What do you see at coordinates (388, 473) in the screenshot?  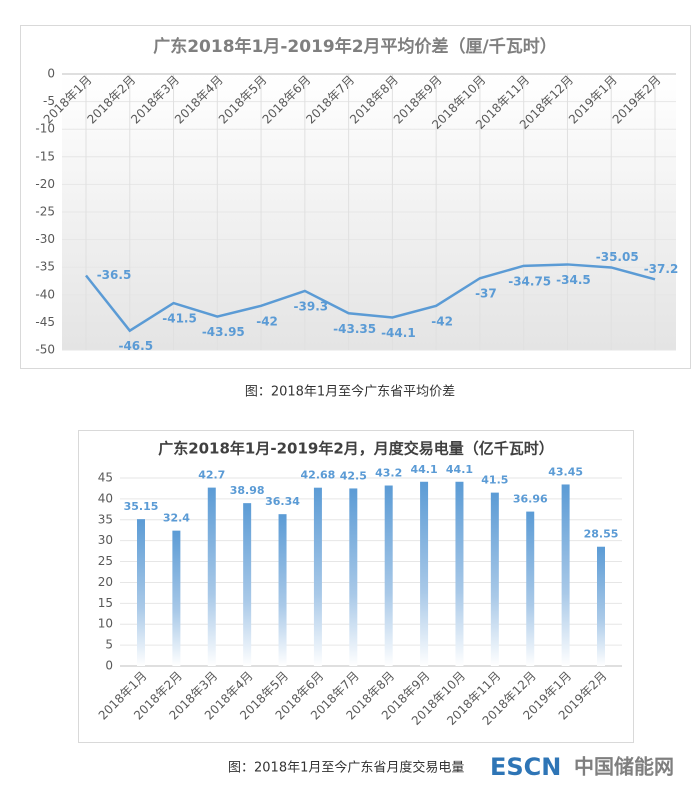 I see `value-label: 43.2` at bounding box center [388, 473].